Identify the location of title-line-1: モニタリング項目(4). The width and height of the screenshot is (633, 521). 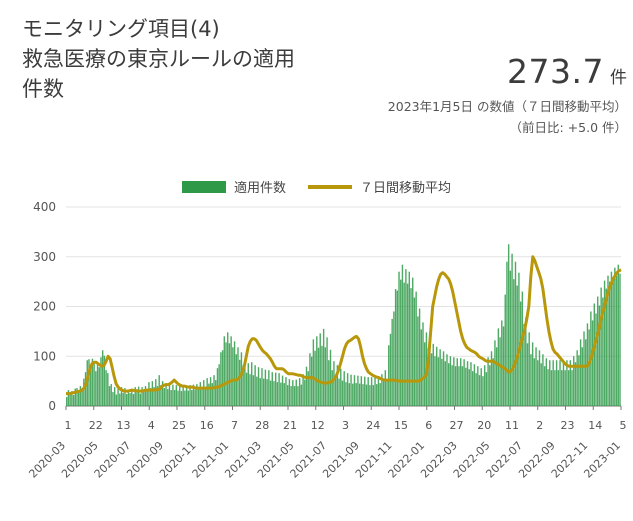
(121, 29).